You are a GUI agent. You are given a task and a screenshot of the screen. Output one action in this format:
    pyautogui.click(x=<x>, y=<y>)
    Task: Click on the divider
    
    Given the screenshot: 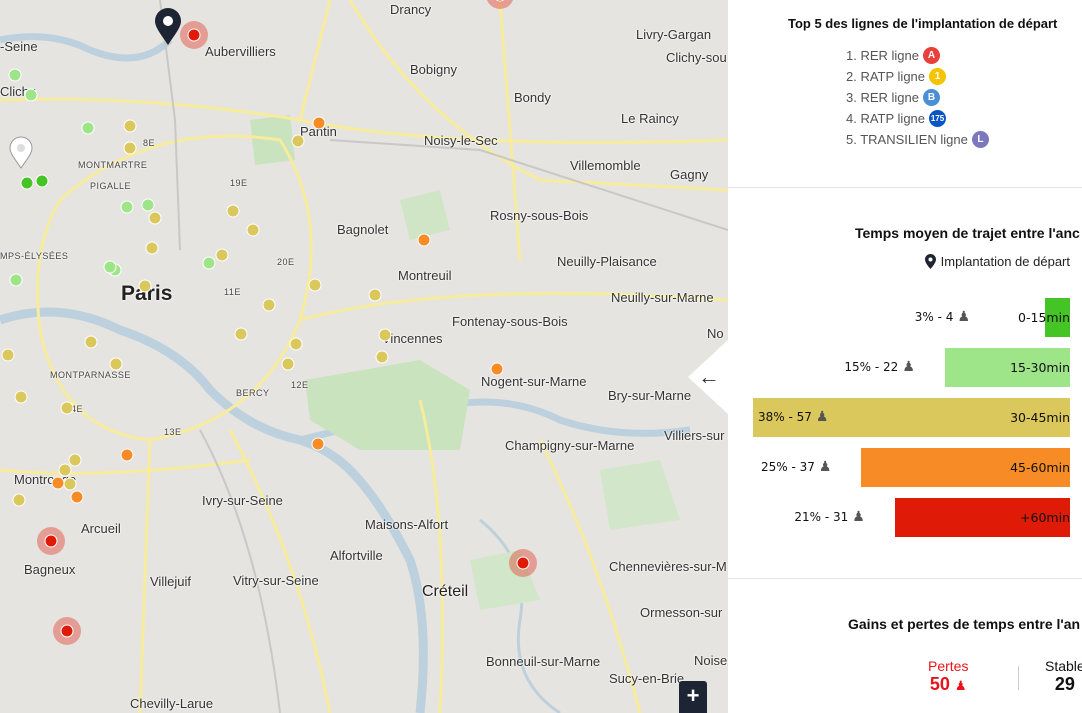 What is the action you would take?
    pyautogui.click(x=905, y=578)
    